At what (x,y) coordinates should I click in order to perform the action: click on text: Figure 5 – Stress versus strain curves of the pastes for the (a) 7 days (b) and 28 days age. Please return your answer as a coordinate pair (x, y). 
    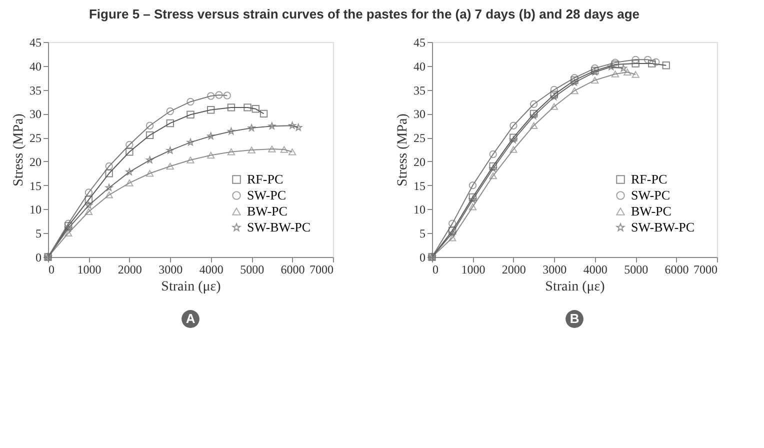
    Looking at the image, I should click on (364, 14).